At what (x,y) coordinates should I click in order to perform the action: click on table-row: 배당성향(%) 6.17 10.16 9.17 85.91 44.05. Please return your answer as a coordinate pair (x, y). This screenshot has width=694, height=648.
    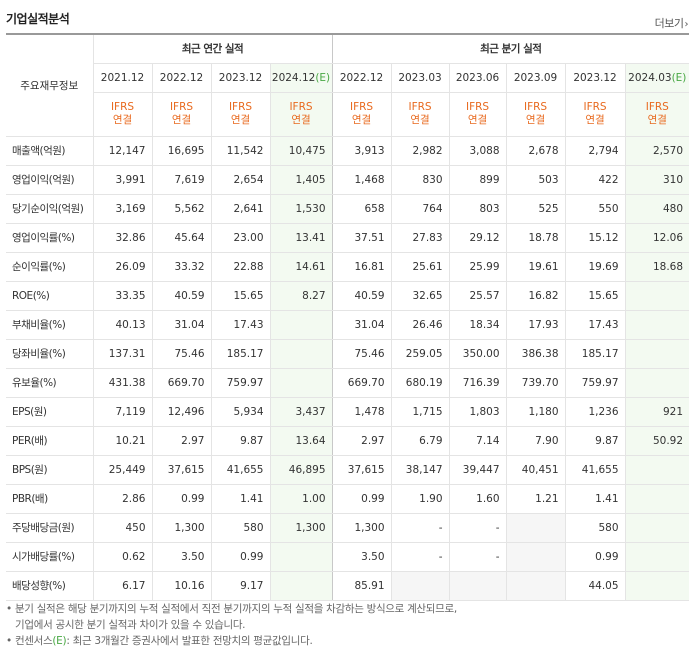
    Looking at the image, I should click on (348, 586).